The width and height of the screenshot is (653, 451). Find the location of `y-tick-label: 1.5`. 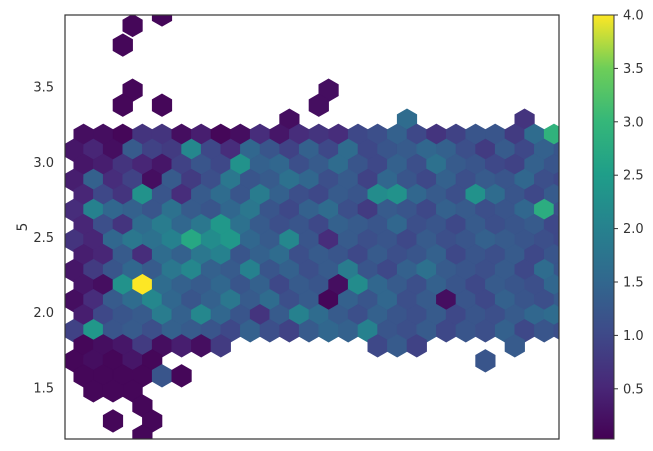

y-tick-label: 1.5 is located at coordinates (43, 388).